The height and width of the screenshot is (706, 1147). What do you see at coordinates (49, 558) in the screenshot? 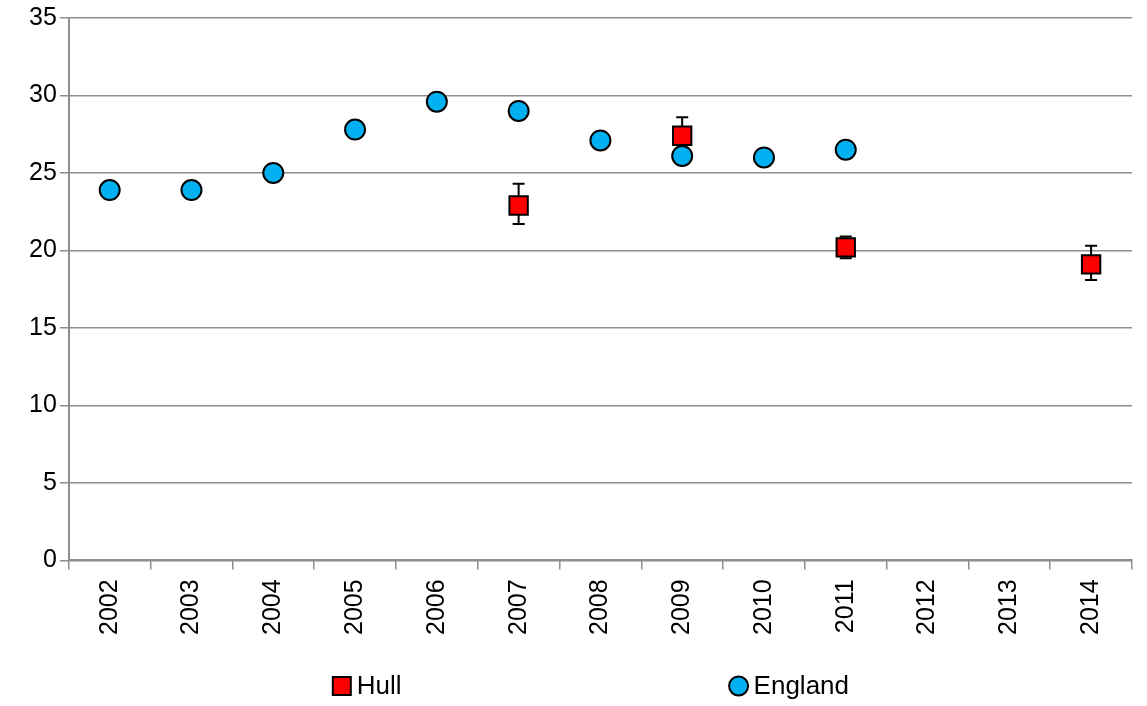
I see `y-tick-label: 0` at bounding box center [49, 558].